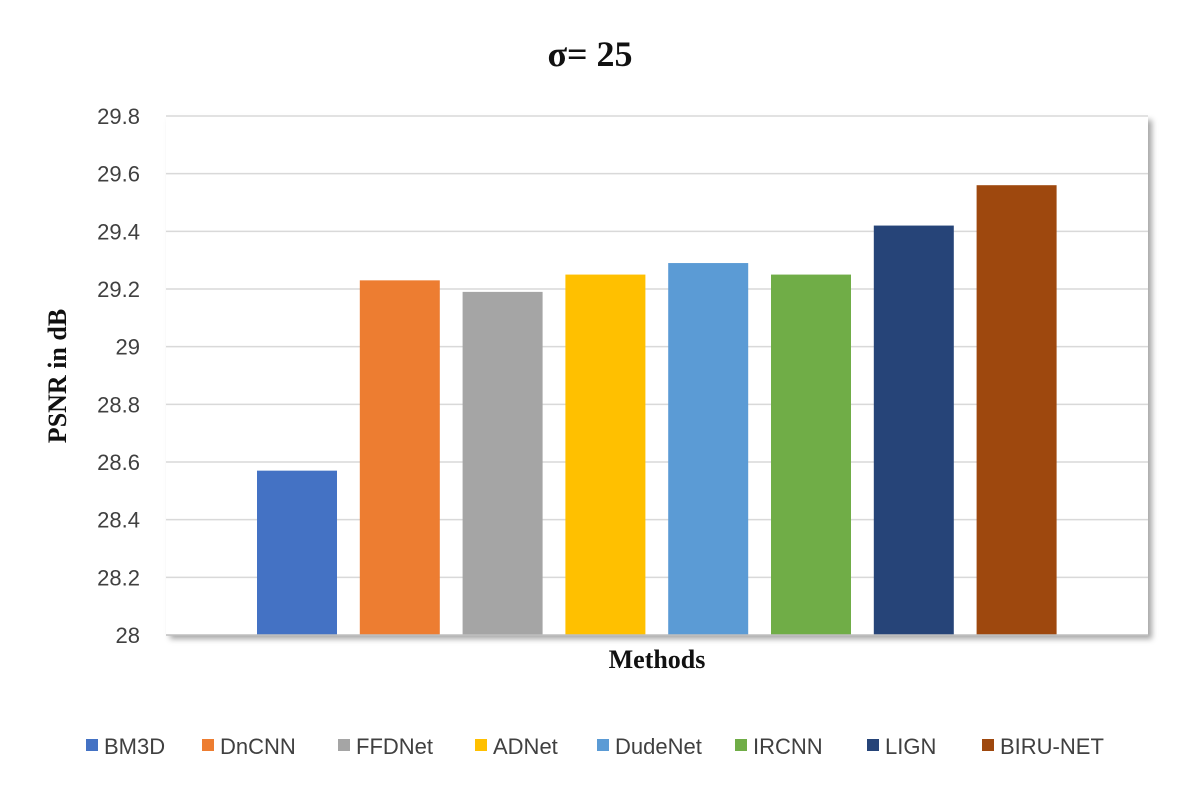 This screenshot has width=1180, height=793. What do you see at coordinates (913, 430) in the screenshot?
I see `bar-lign` at bounding box center [913, 430].